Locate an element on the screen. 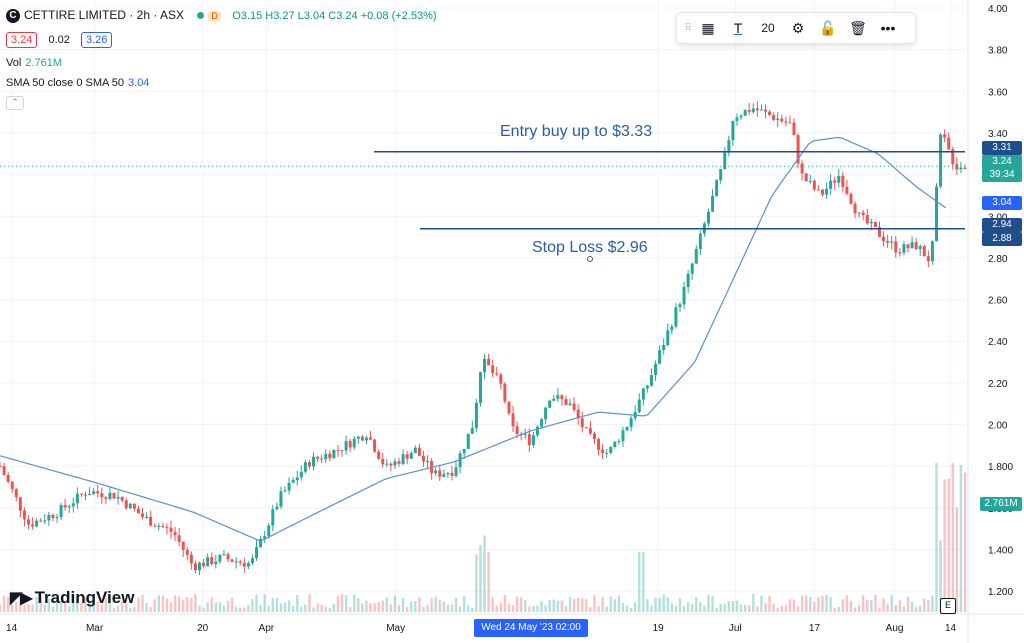 The height and width of the screenshot is (643, 1024). sma-legend: SMA 50 close 0 SMA 50 3.04 is located at coordinates (77, 83).